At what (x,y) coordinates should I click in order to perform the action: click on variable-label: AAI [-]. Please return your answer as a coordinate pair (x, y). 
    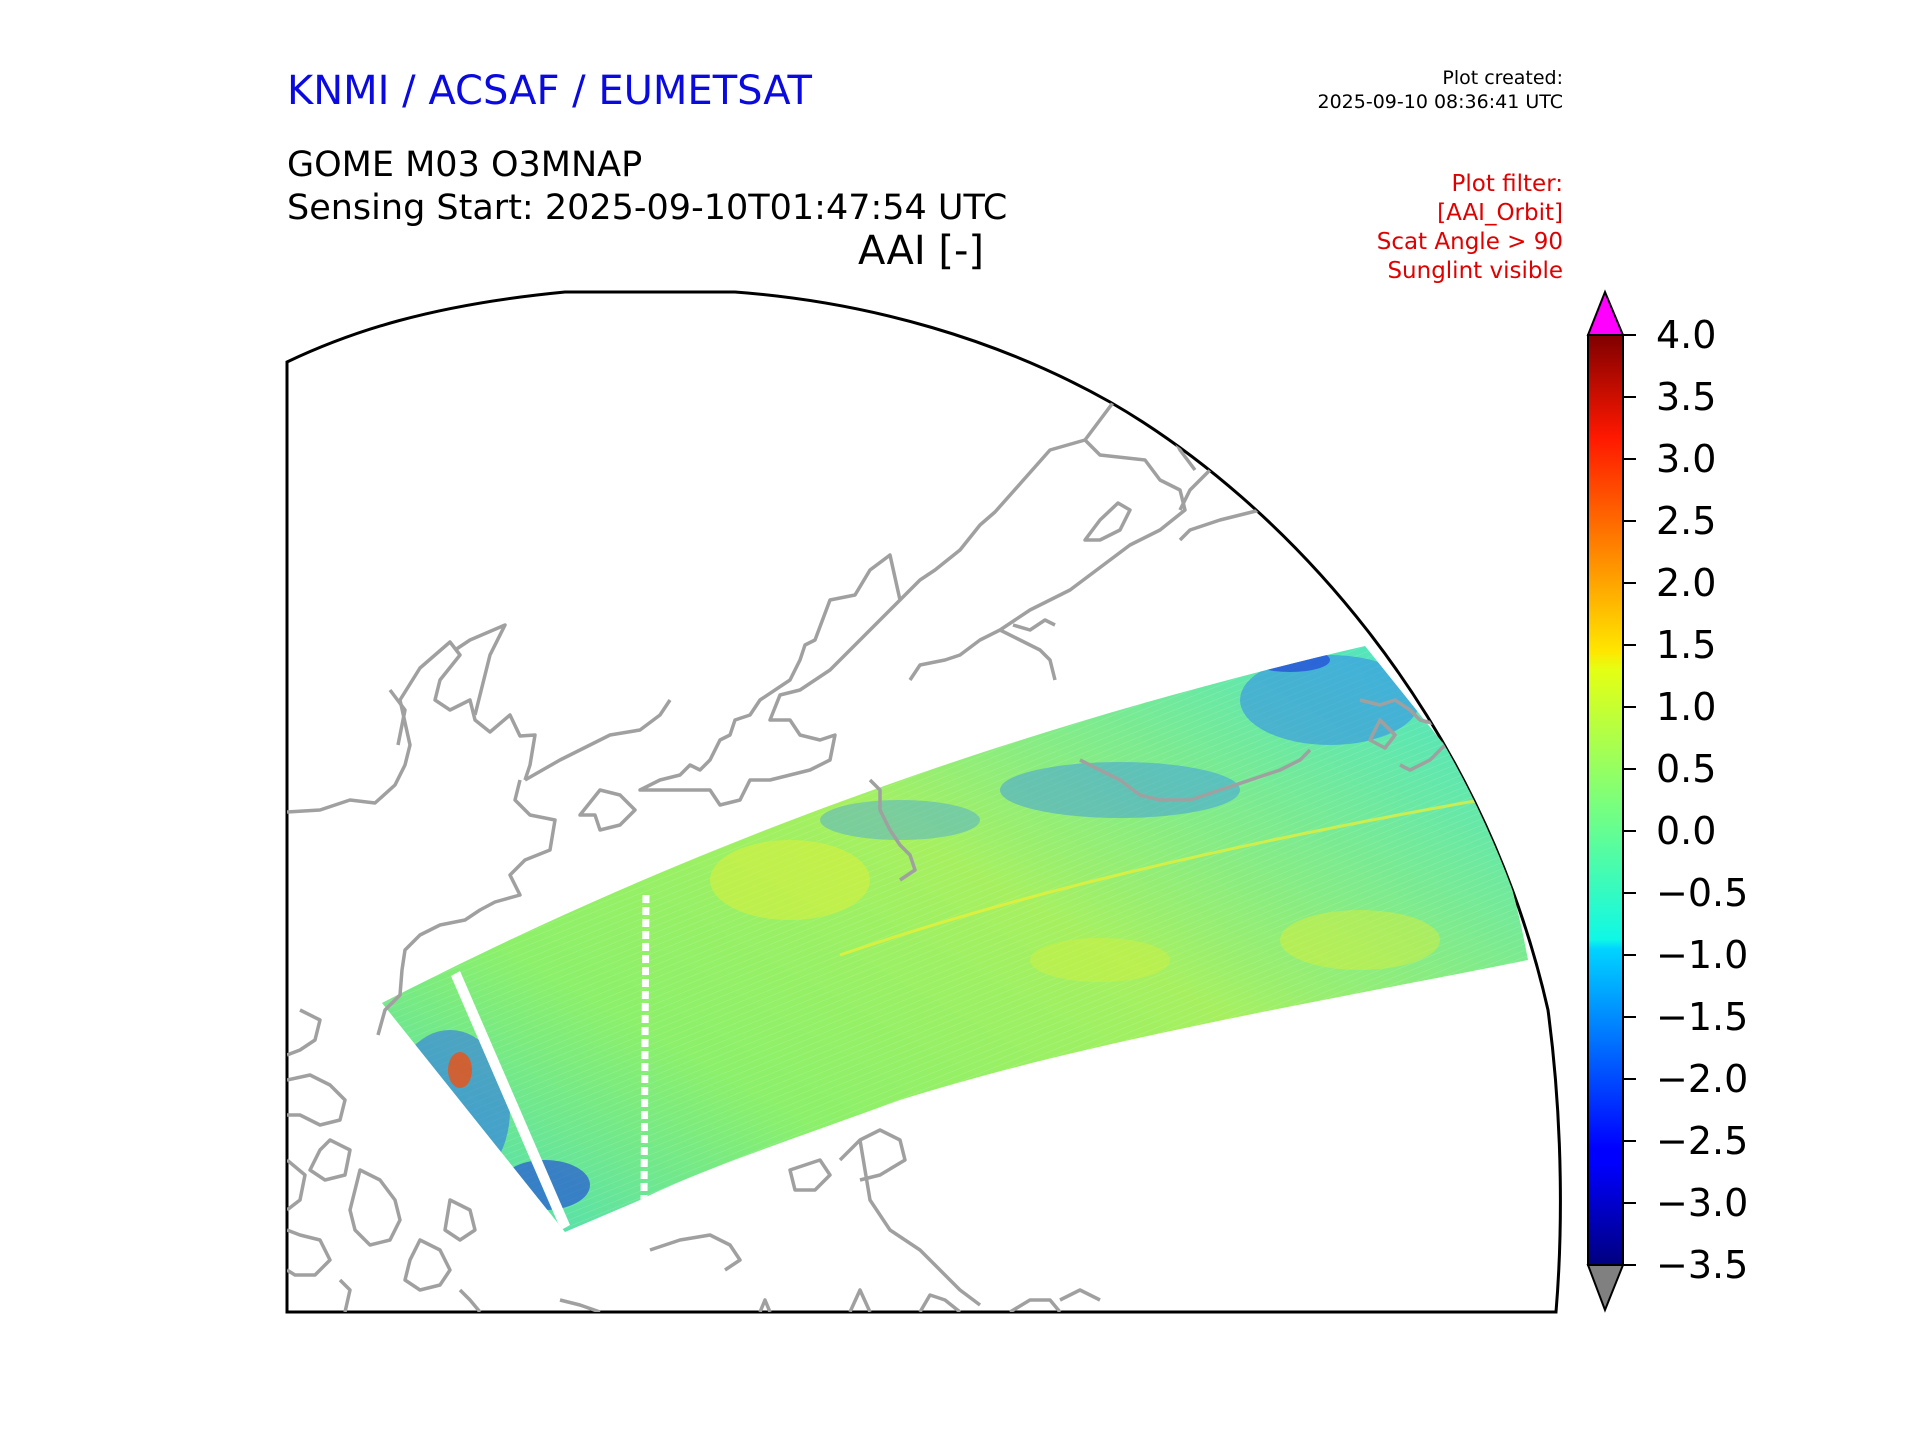
    Looking at the image, I should click on (921, 251).